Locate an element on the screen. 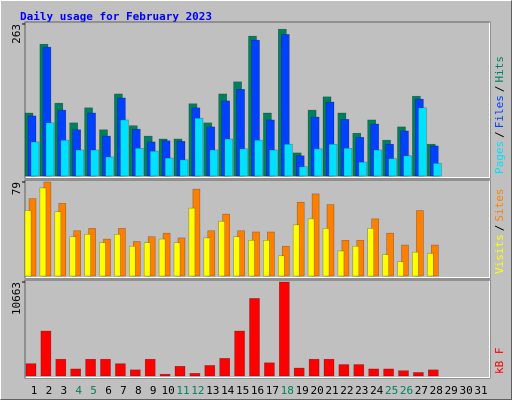 The height and width of the screenshot is (400, 512). x-tick-label: 3 is located at coordinates (63, 390).